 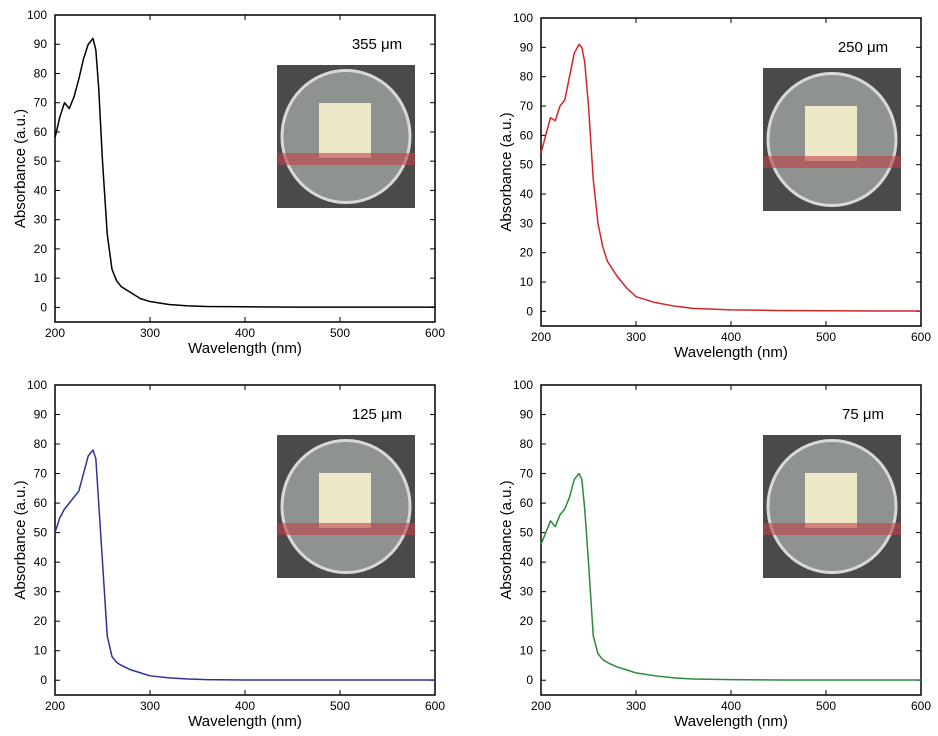 I want to click on annotation: 125 μm, so click(x=377, y=414).